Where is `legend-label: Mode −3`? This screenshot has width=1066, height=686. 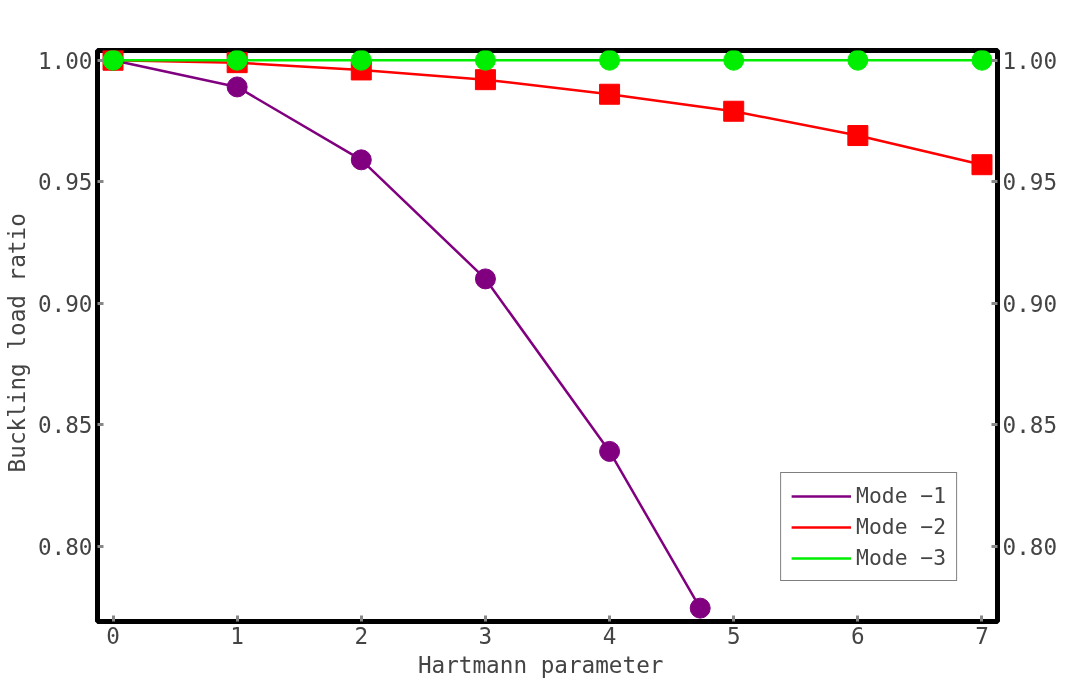 legend-label: Mode −3 is located at coordinates (901, 557).